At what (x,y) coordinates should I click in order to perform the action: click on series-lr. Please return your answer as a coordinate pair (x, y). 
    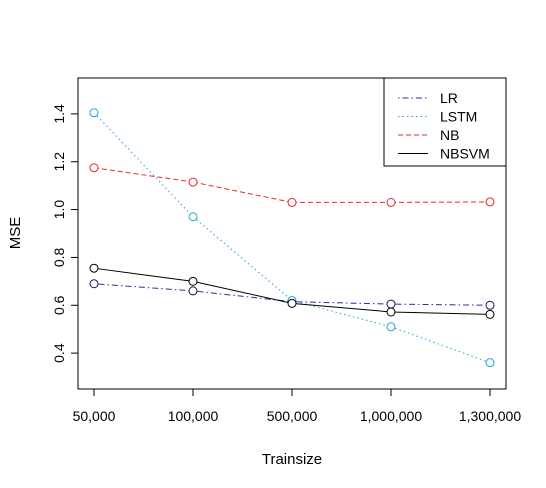
    Looking at the image, I should click on (292, 294).